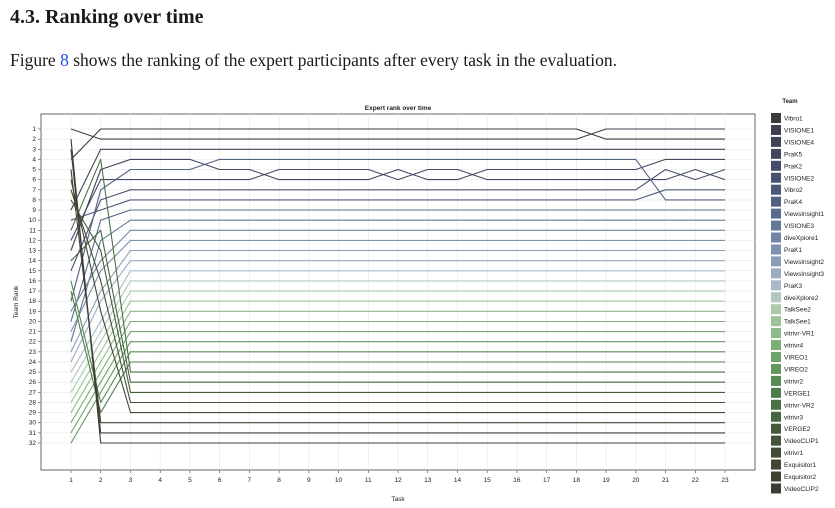 This screenshot has width=835, height=508. I want to click on x-tick-label: 8, so click(279, 480).